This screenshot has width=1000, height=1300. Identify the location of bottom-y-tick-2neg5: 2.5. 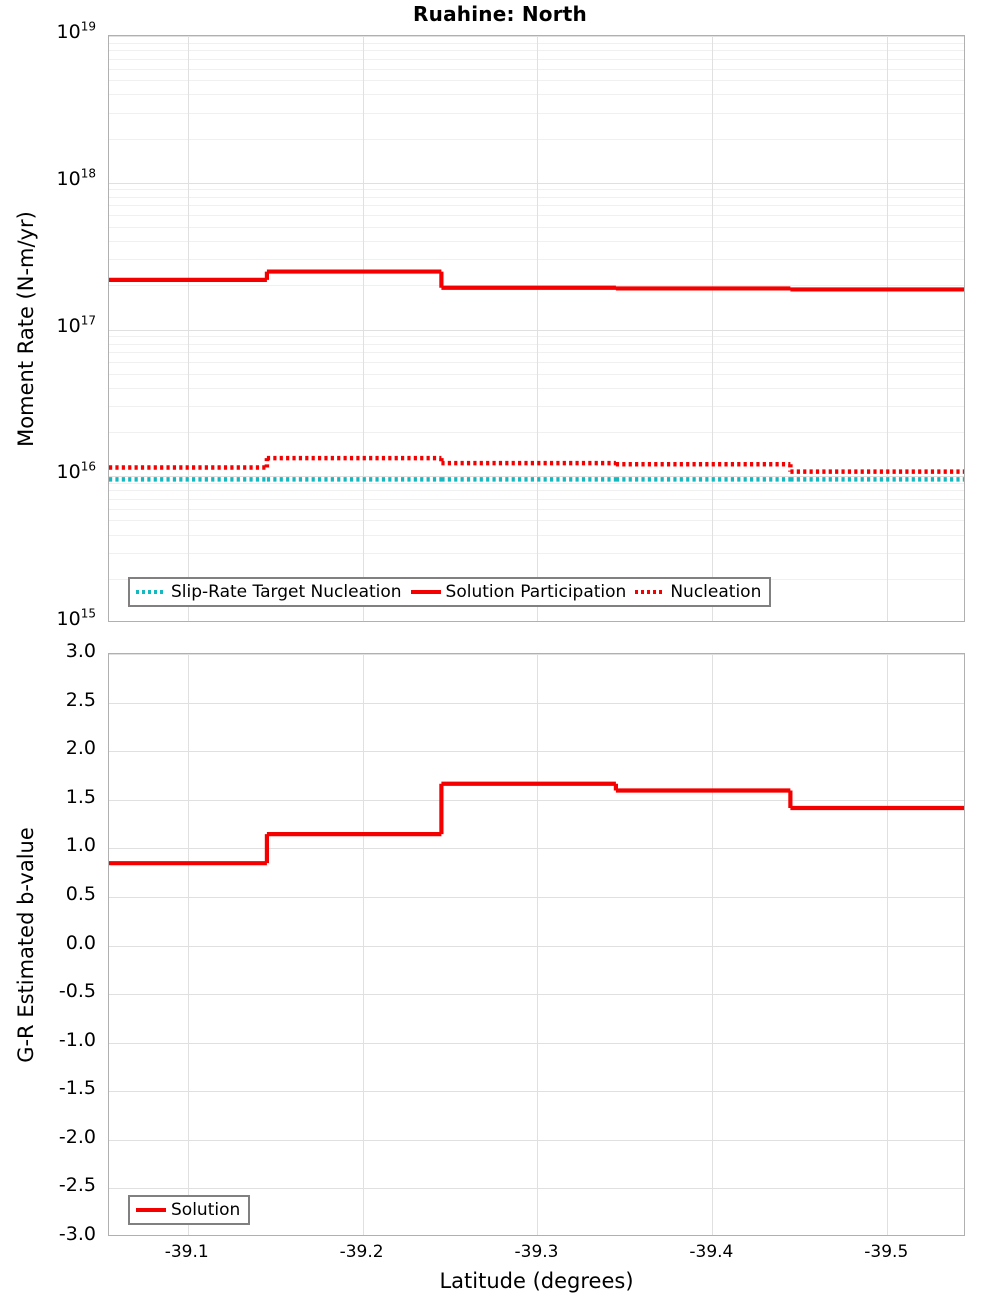
(80, 699).